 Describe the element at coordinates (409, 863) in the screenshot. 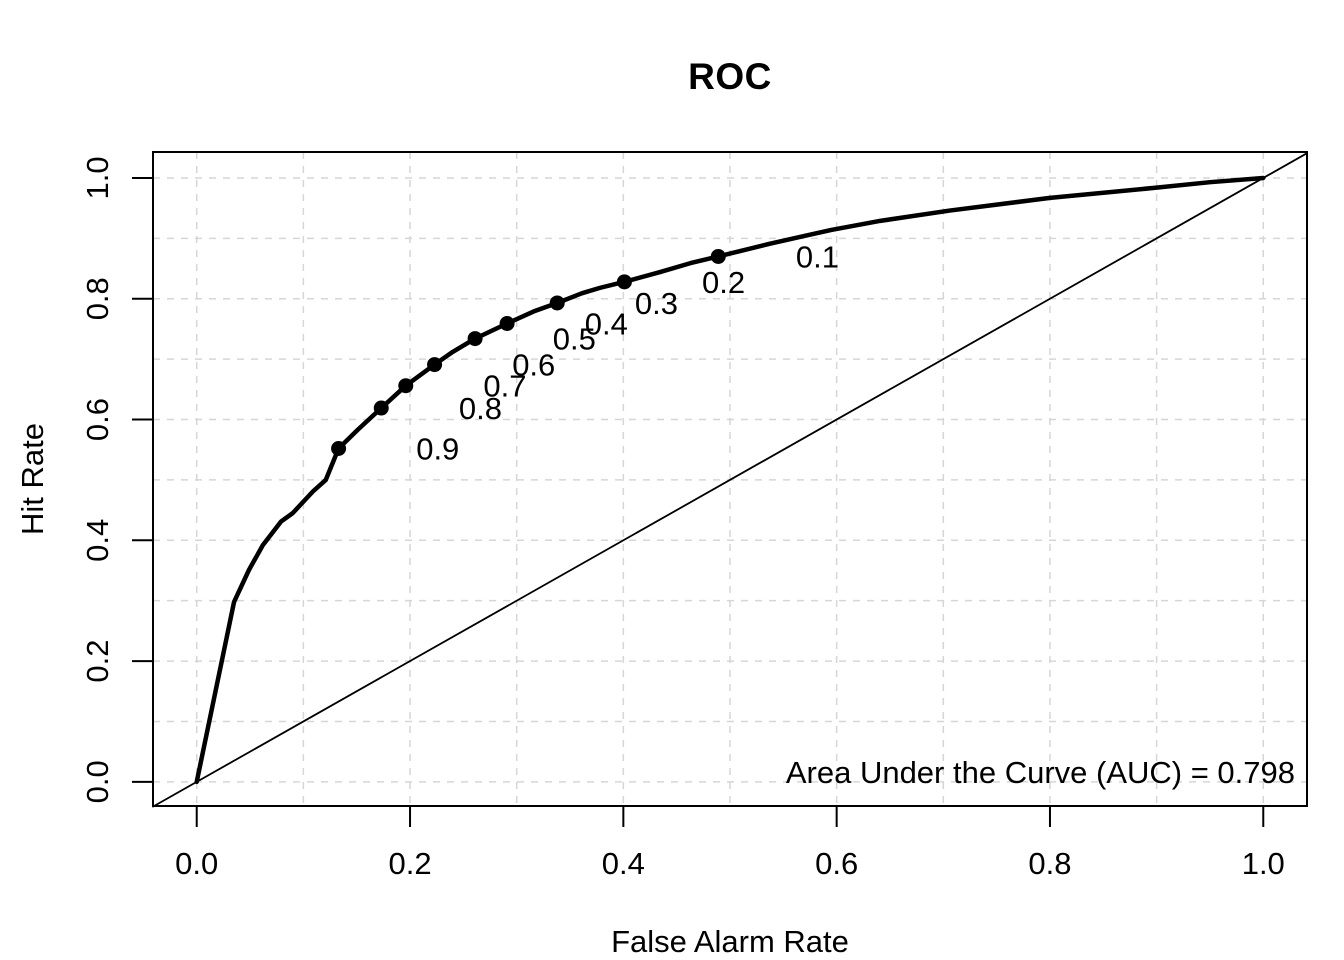

I see `x-axis-tick-label: 0.2` at that location.